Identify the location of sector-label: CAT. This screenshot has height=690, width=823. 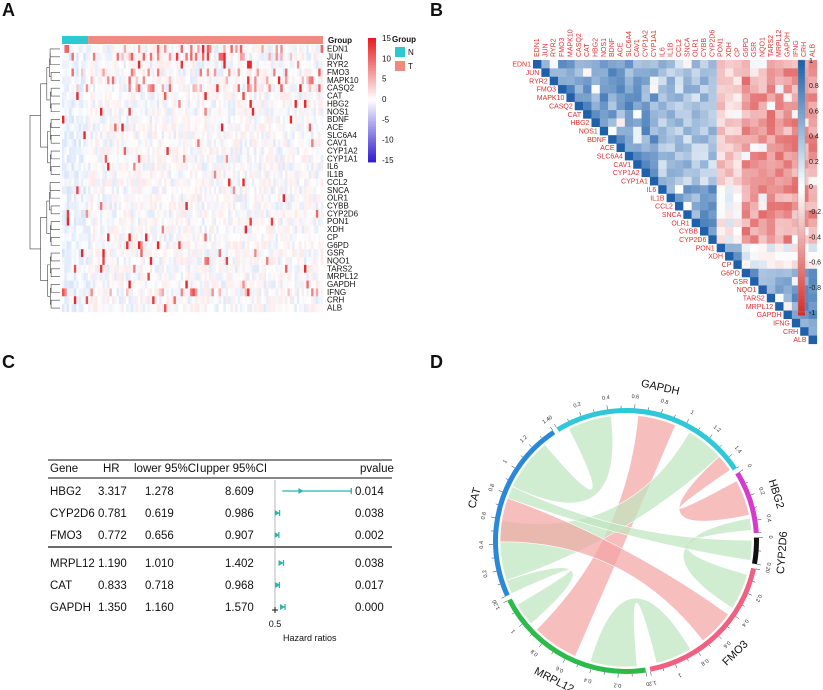
(474, 498).